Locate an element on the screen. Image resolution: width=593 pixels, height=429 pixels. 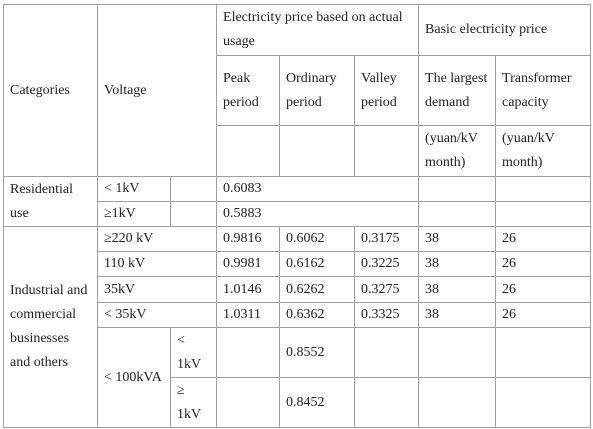
row: ≥1kV 0.5883 is located at coordinates (298, 214).